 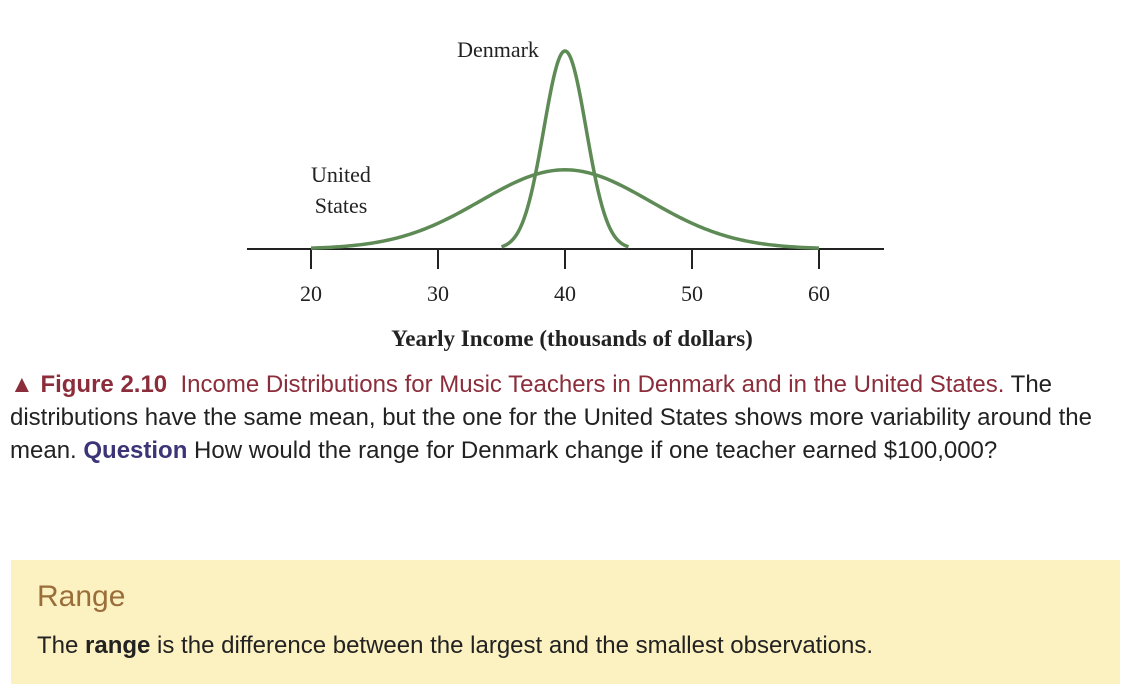 What do you see at coordinates (311, 293) in the screenshot?
I see `x-tick-label-20: 20` at bounding box center [311, 293].